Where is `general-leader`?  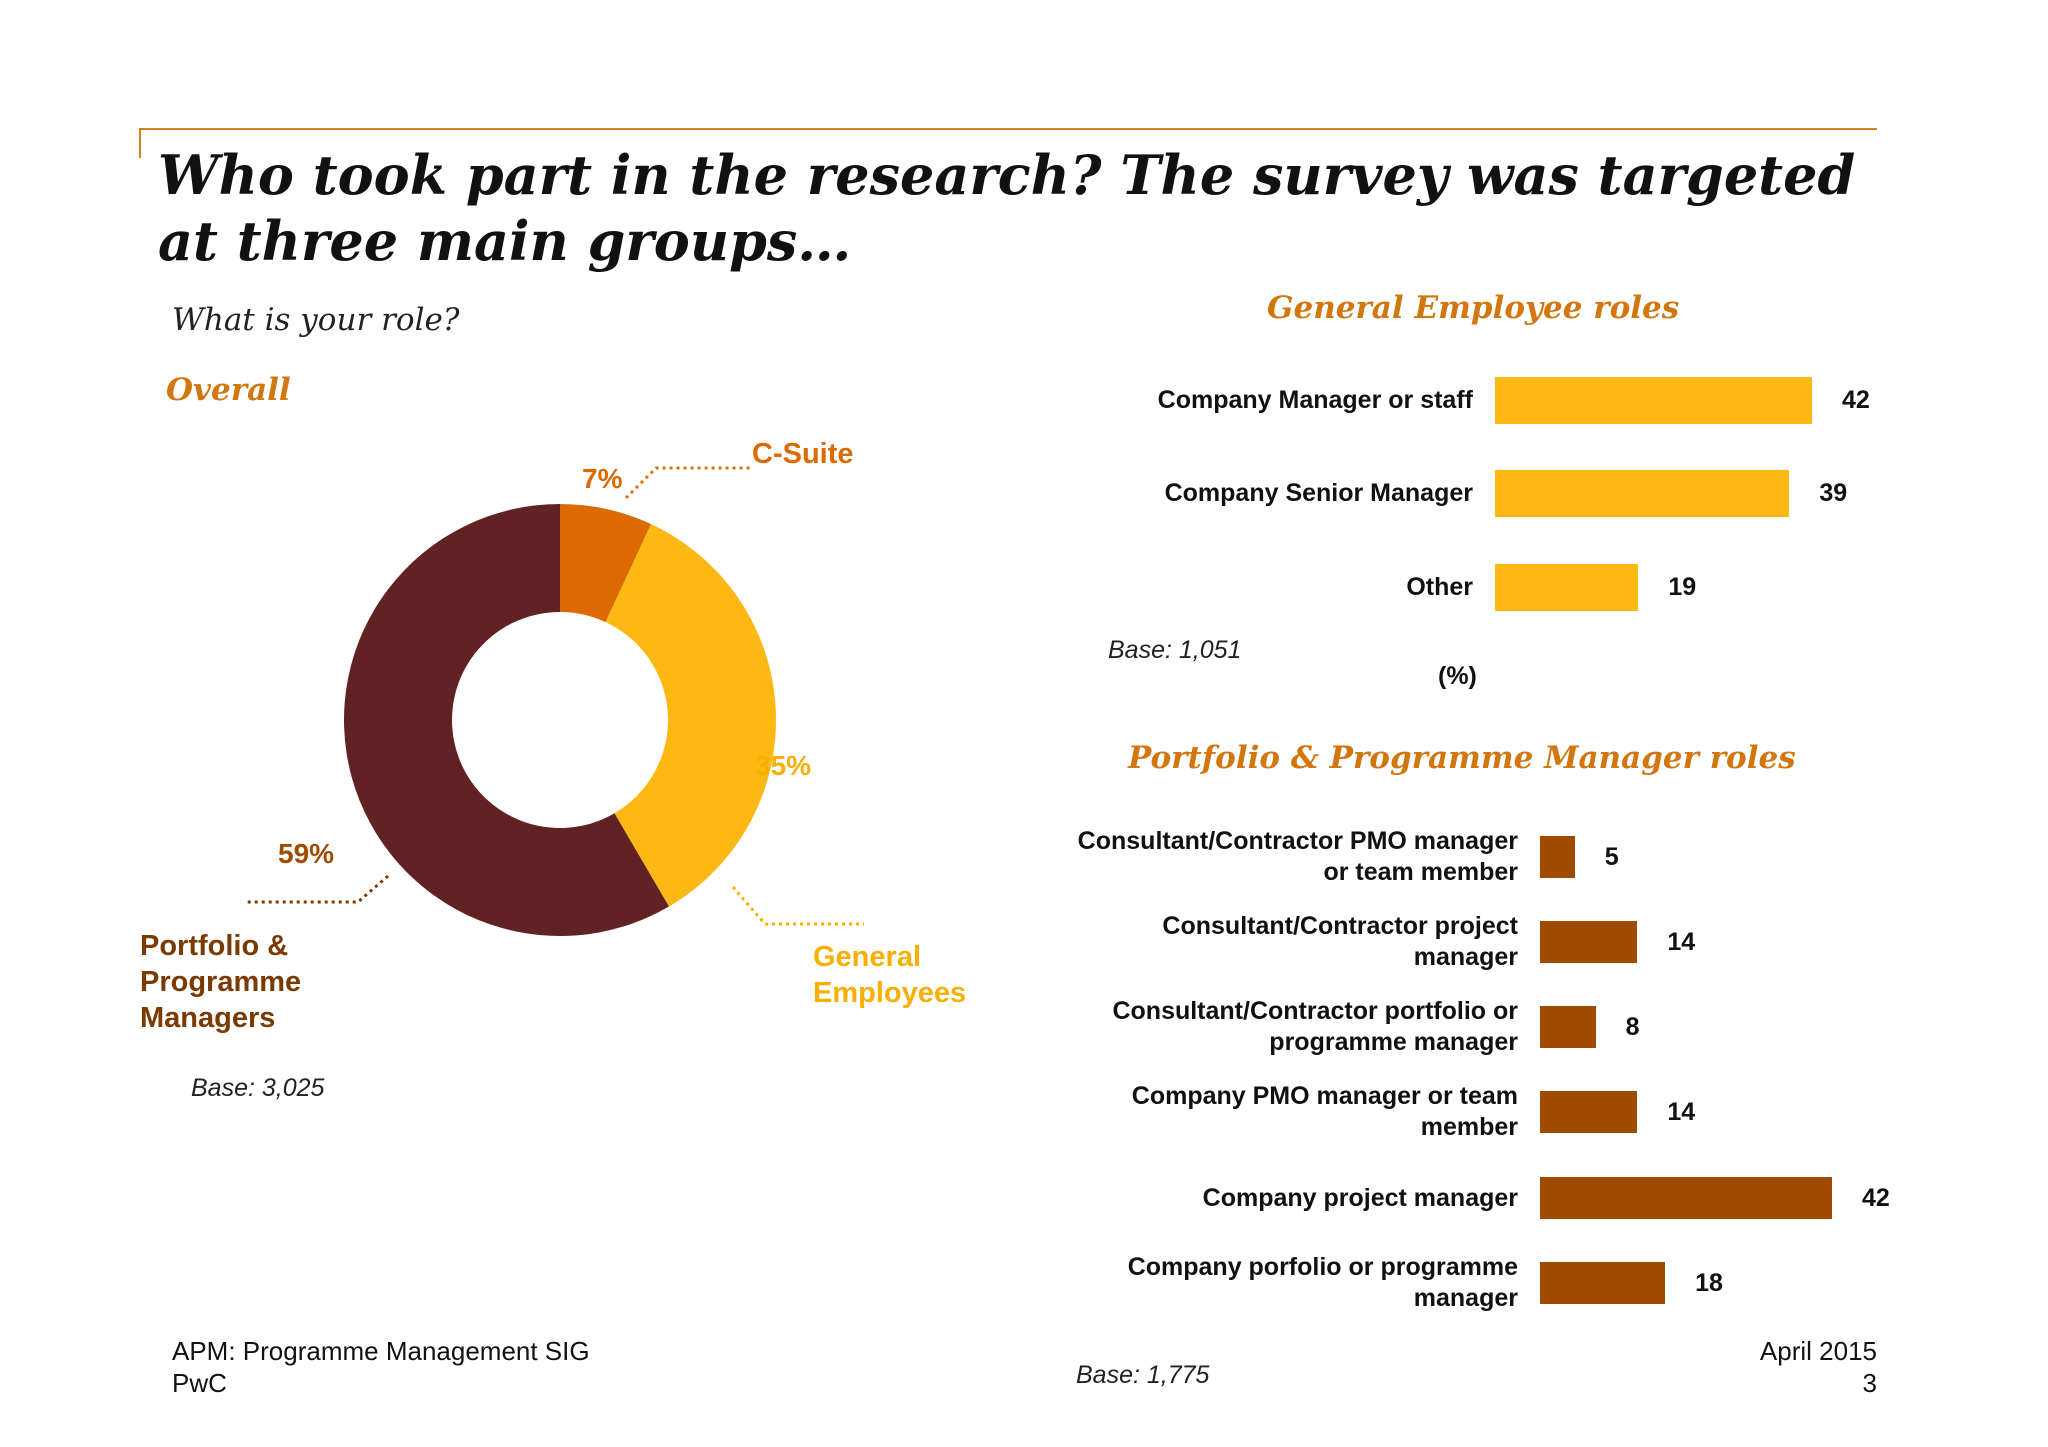
general-leader is located at coordinates (797, 906).